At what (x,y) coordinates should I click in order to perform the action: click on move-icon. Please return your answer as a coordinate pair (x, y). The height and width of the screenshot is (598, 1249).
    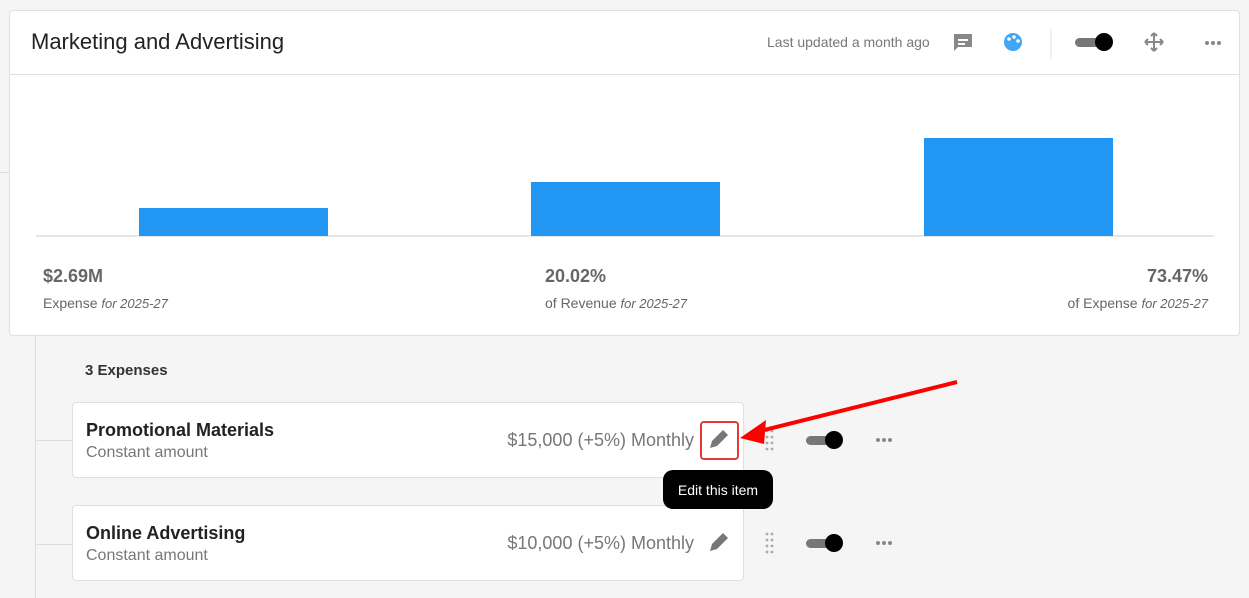
    Looking at the image, I should click on (1154, 42).